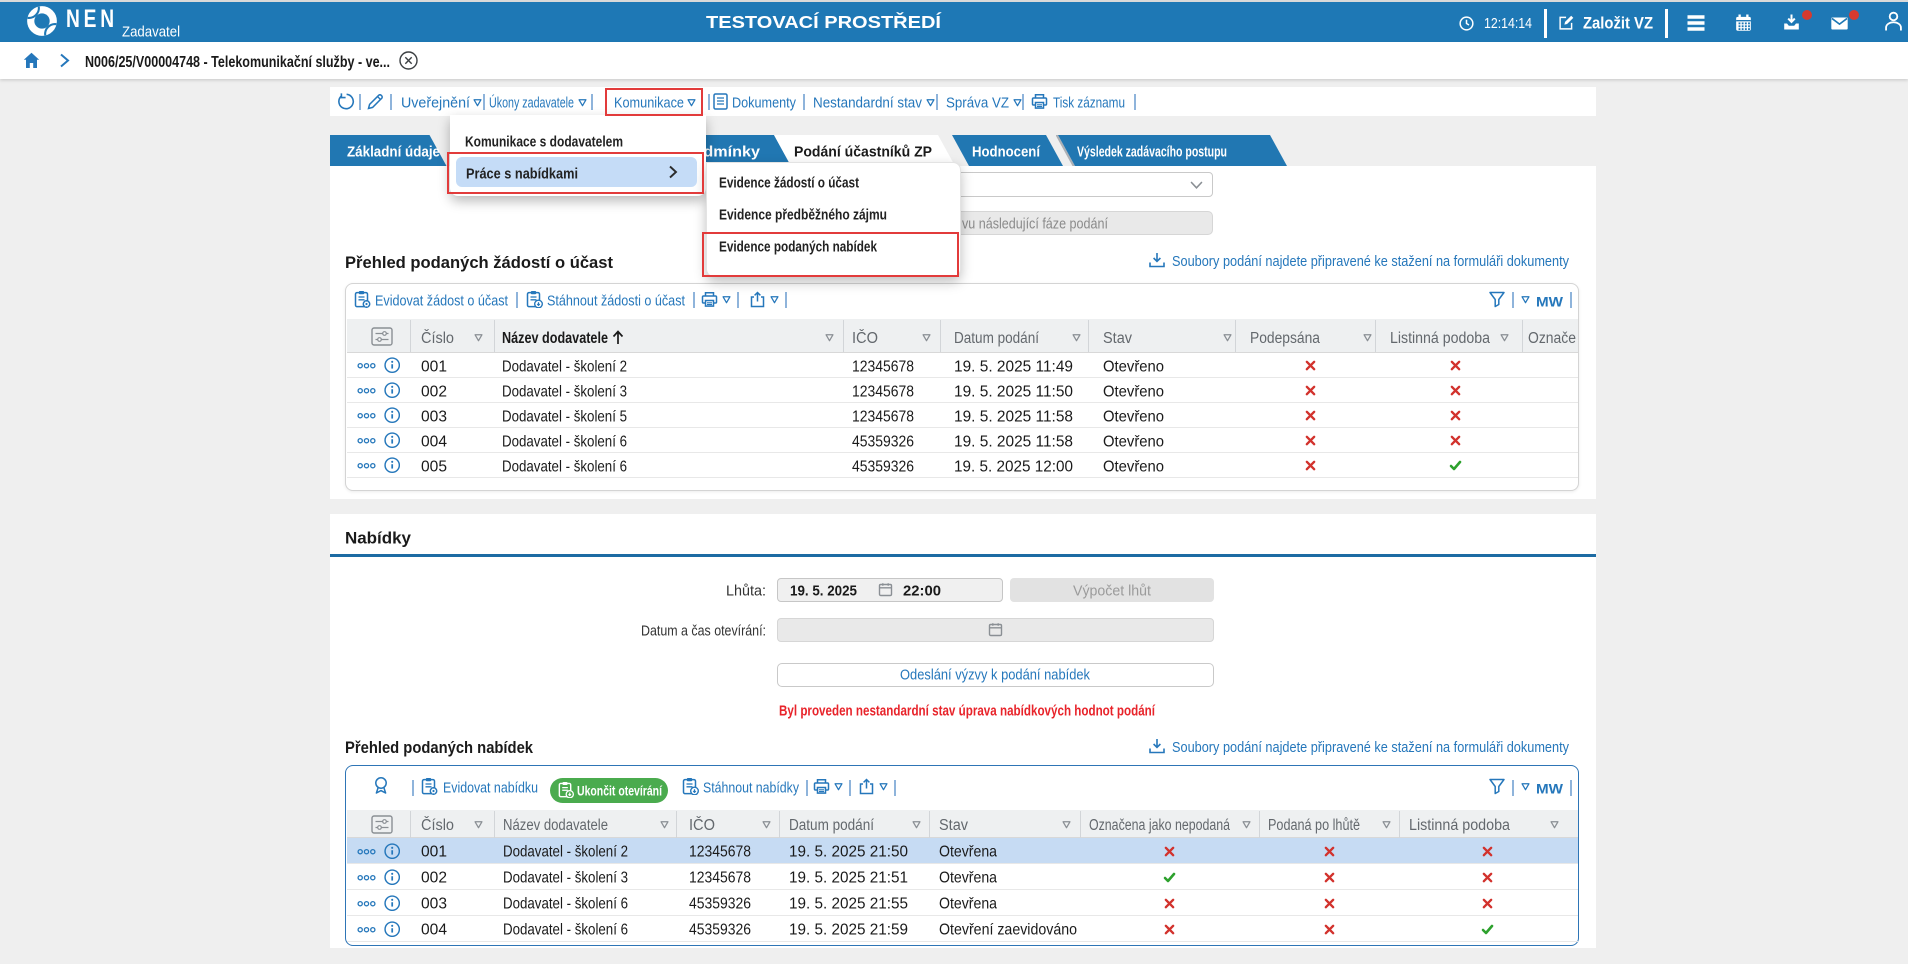 This screenshot has width=1908, height=964. What do you see at coordinates (848, 852) in the screenshot?
I see `svg-text: 19. 5. 2025 21:50` at bounding box center [848, 852].